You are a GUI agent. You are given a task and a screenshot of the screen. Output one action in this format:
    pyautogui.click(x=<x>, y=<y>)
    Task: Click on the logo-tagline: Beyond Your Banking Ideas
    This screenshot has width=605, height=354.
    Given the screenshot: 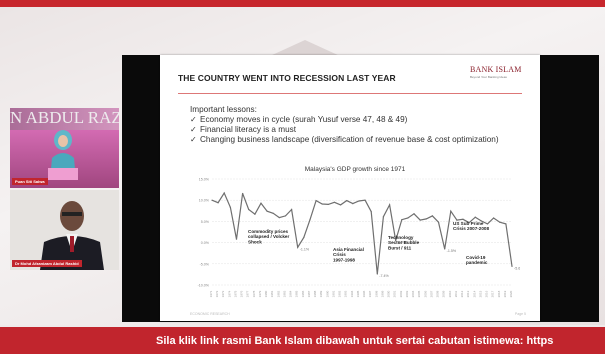 What is the action you would take?
    pyautogui.click(x=488, y=77)
    